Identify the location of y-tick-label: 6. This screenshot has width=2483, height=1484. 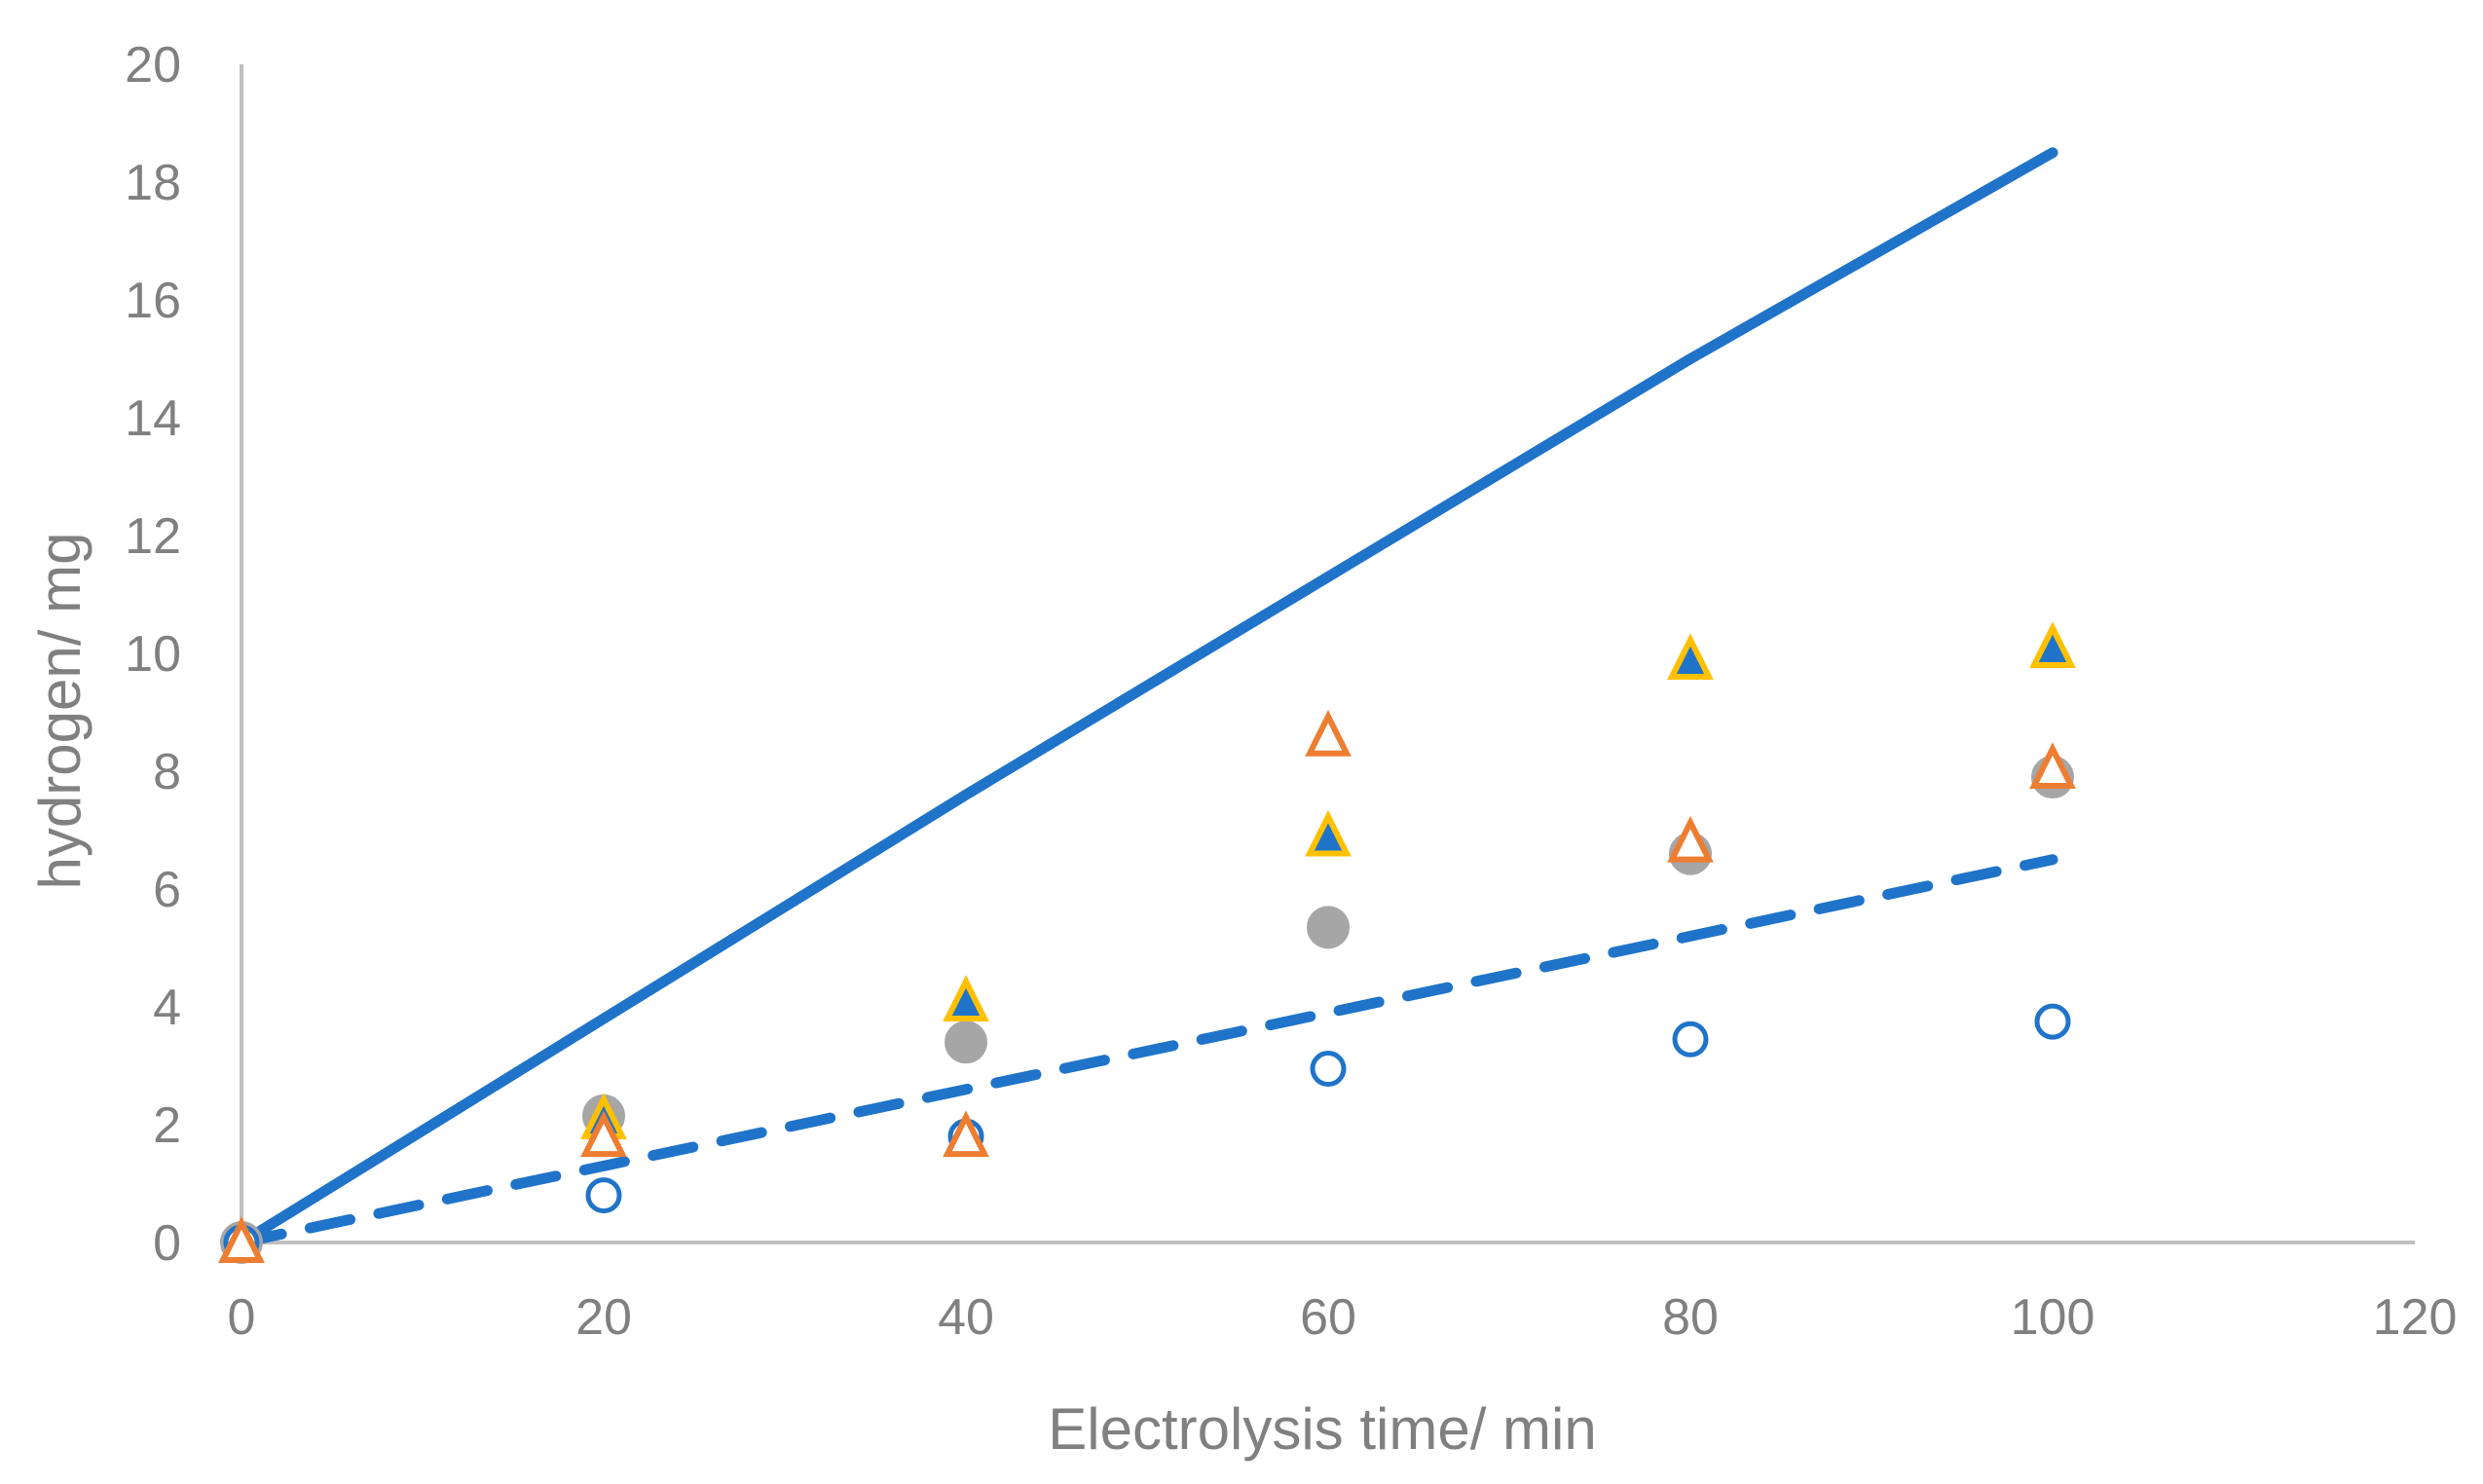
(167, 890).